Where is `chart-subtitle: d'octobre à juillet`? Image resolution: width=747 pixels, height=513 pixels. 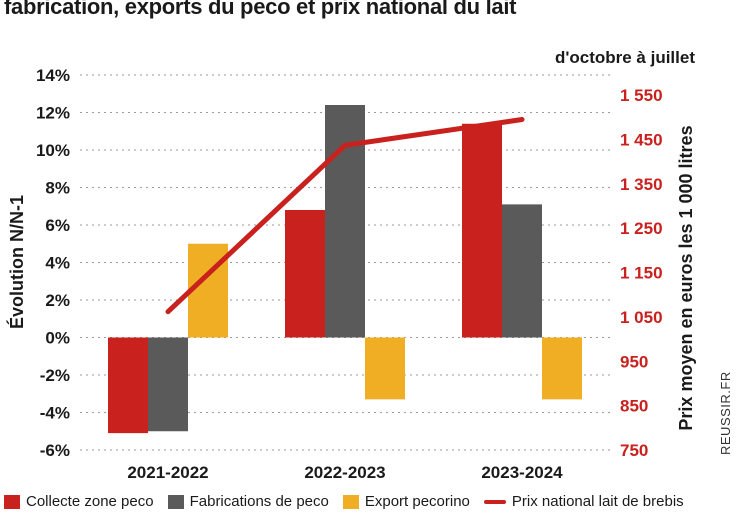 chart-subtitle: d'octobre à juillet is located at coordinates (624, 57).